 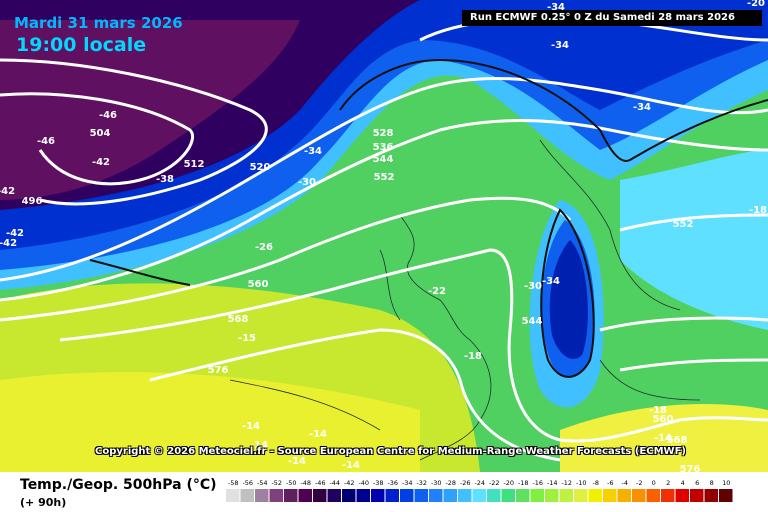 I want to click on legend-title: Temp./Geop. 500hPa (°C), so click(x=118, y=485).